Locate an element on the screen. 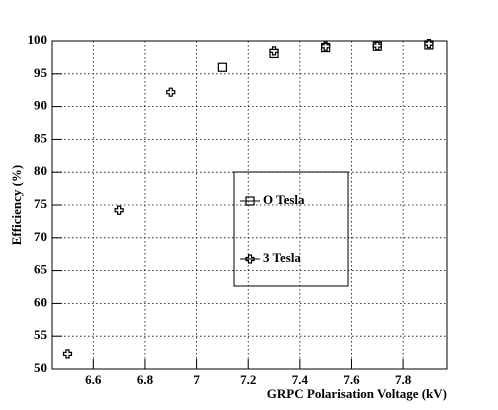 Image resolution: width=498 pixels, height=410 pixels. y-tick-label: 95 is located at coordinates (41, 72).